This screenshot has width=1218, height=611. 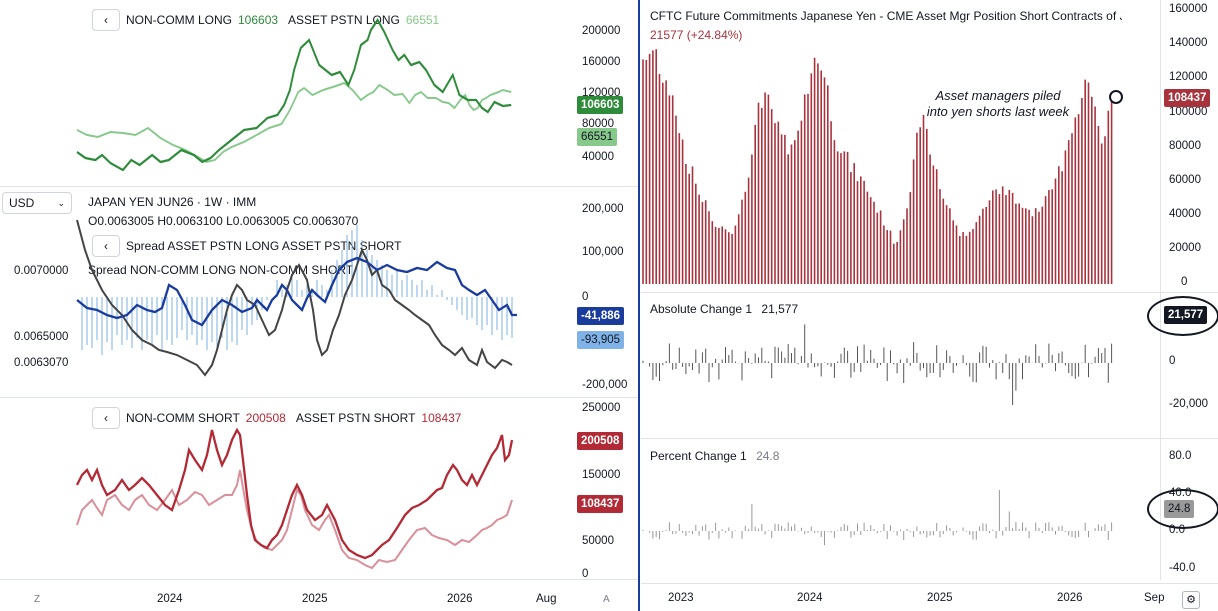 I want to click on series-value: 108437, so click(x=441, y=418).